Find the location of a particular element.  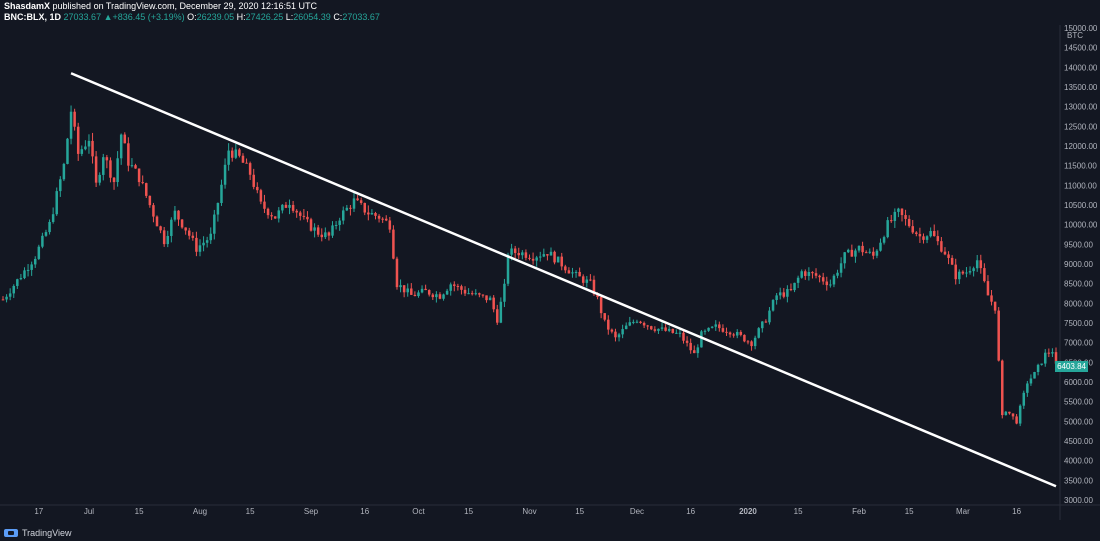

y-tick-label: 11500.00 is located at coordinates (1080, 166).